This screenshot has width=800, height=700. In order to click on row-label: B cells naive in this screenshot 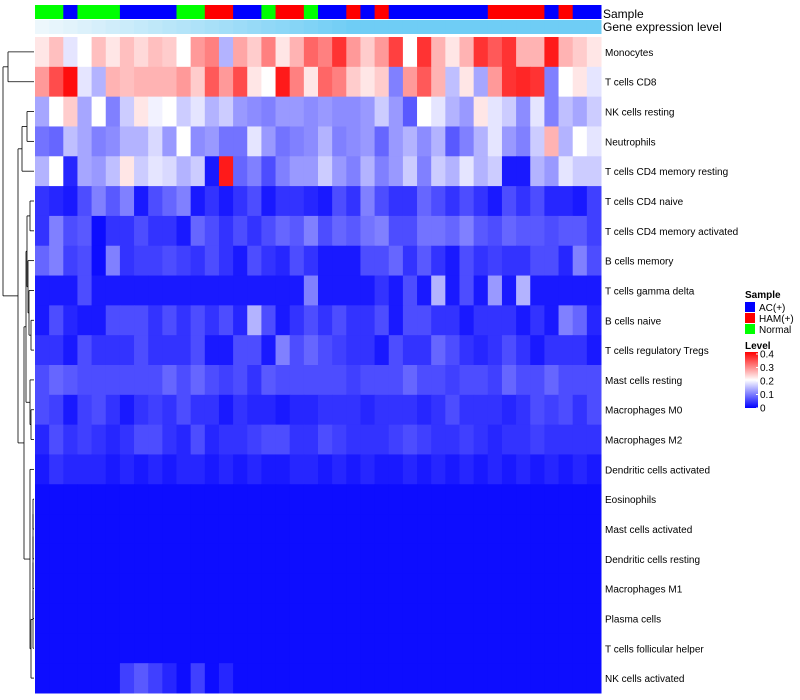, I will do `click(633, 321)`.